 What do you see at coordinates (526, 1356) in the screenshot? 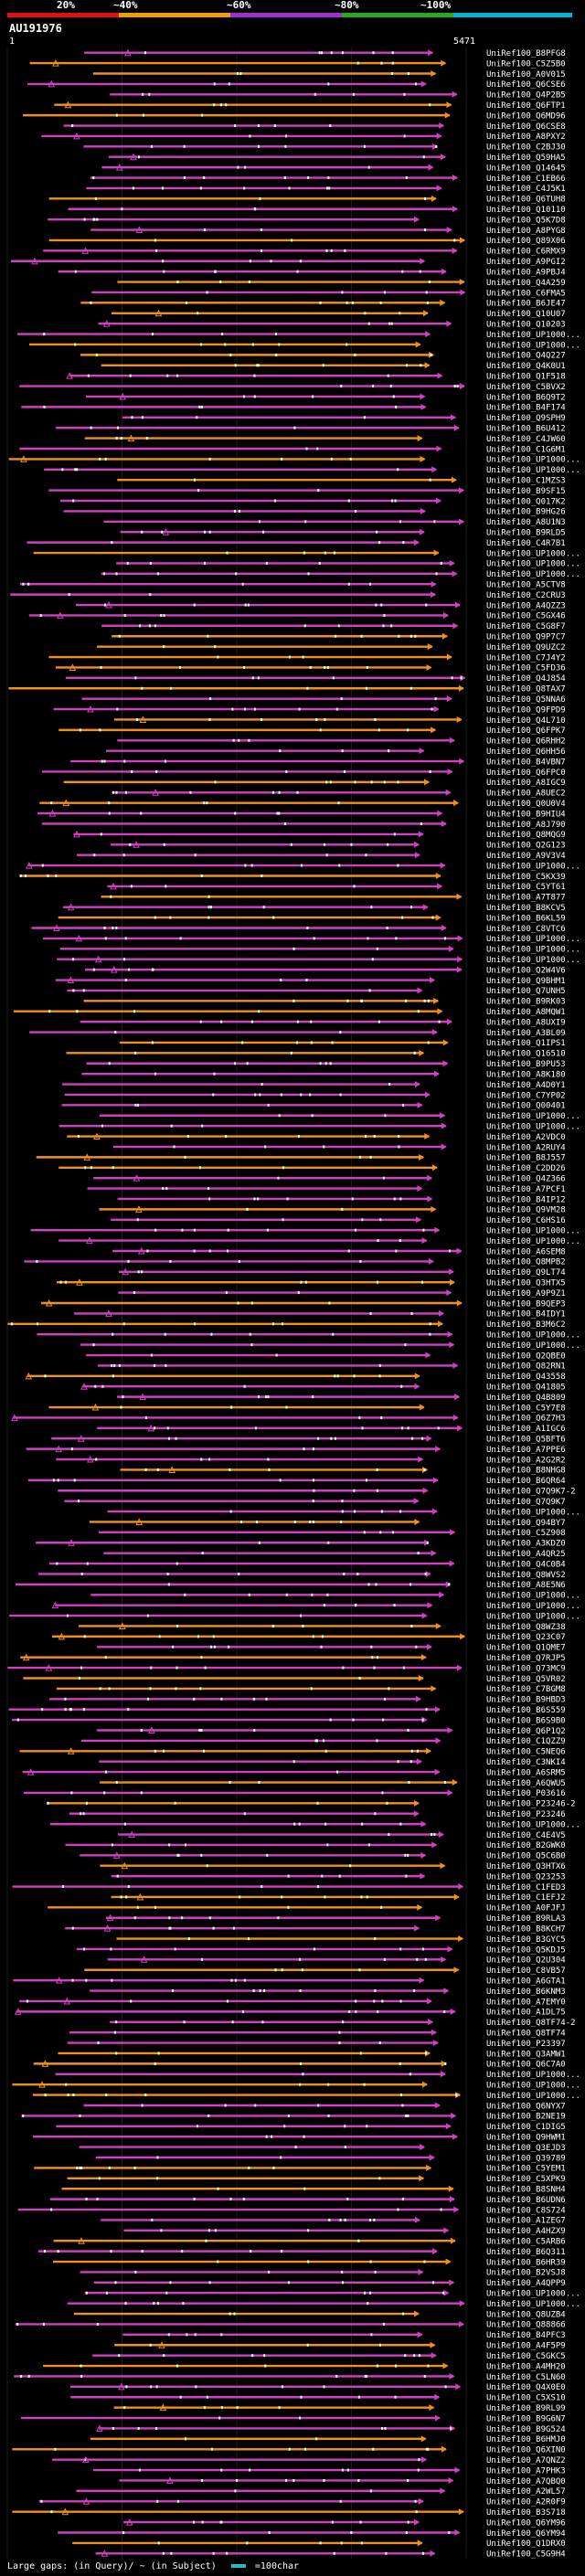
I see `hit-label: UniRef100_Q2QBE0` at bounding box center [526, 1356].